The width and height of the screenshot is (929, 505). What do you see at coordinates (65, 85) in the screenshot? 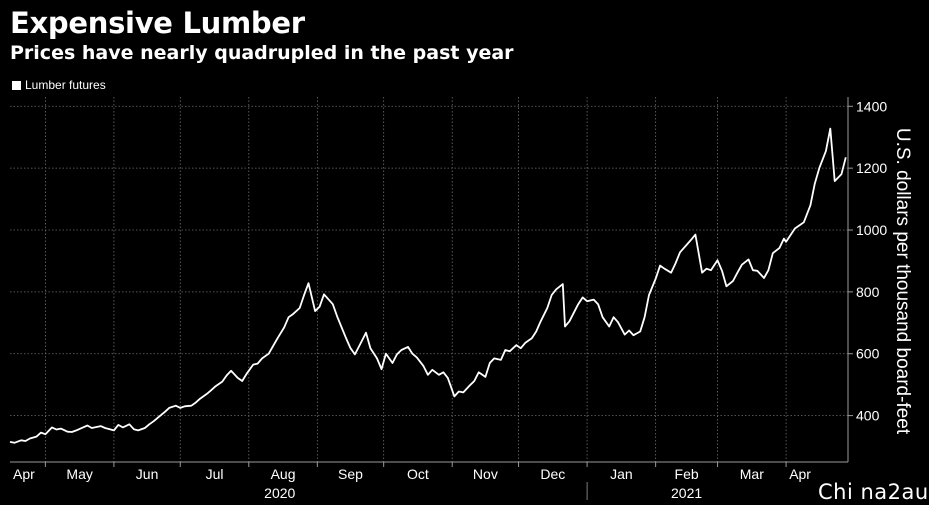
I see `legend-label: Lumber futures` at bounding box center [65, 85].